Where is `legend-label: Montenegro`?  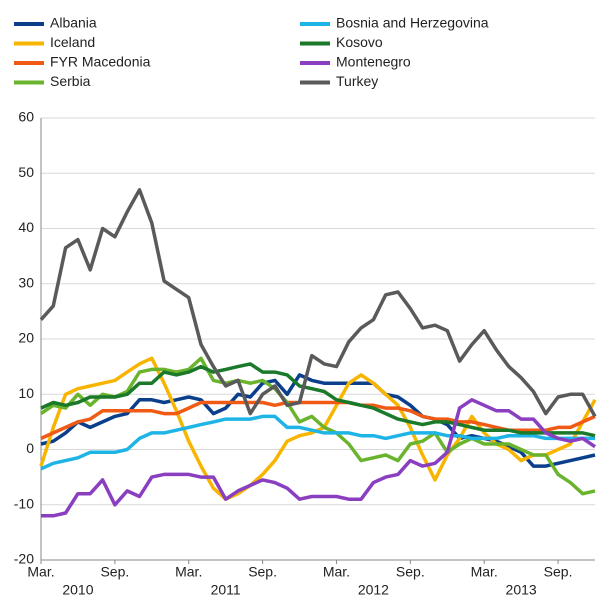 legend-label: Montenegro is located at coordinates (373, 62).